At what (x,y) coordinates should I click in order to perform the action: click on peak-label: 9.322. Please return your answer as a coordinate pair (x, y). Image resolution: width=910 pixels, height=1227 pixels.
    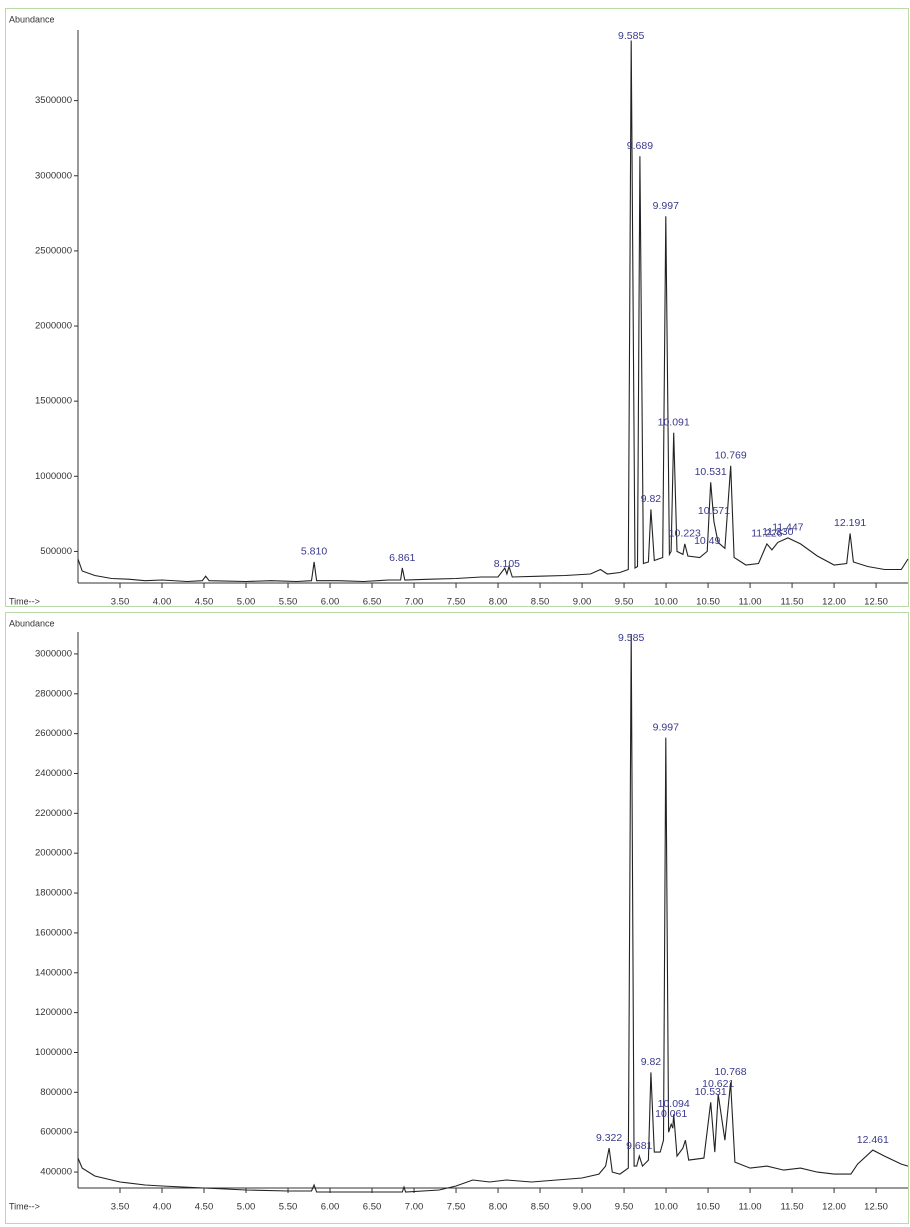
    Looking at the image, I should click on (609, 1138).